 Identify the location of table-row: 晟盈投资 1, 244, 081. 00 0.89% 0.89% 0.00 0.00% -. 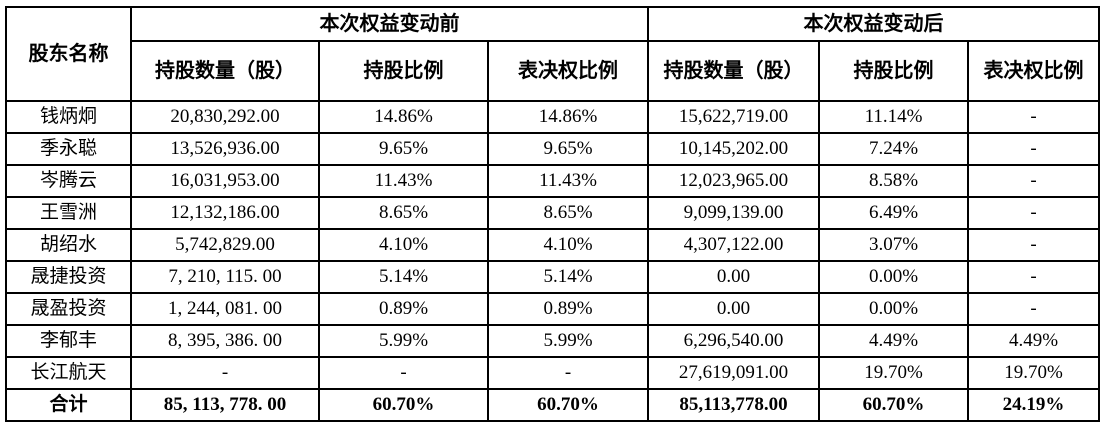
(552, 309).